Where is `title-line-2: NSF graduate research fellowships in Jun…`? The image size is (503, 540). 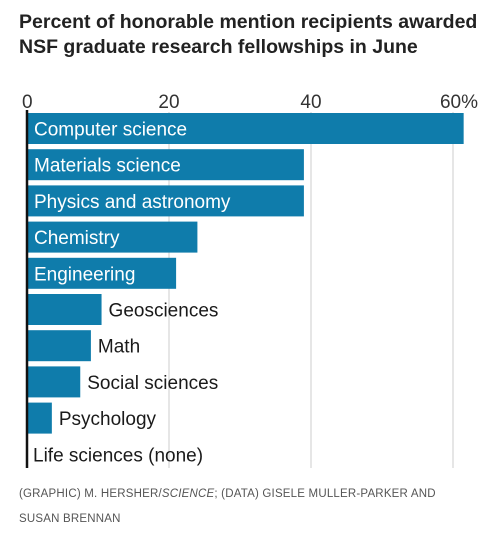 title-line-2: NSF graduate research fellowships in Jun… is located at coordinates (218, 47).